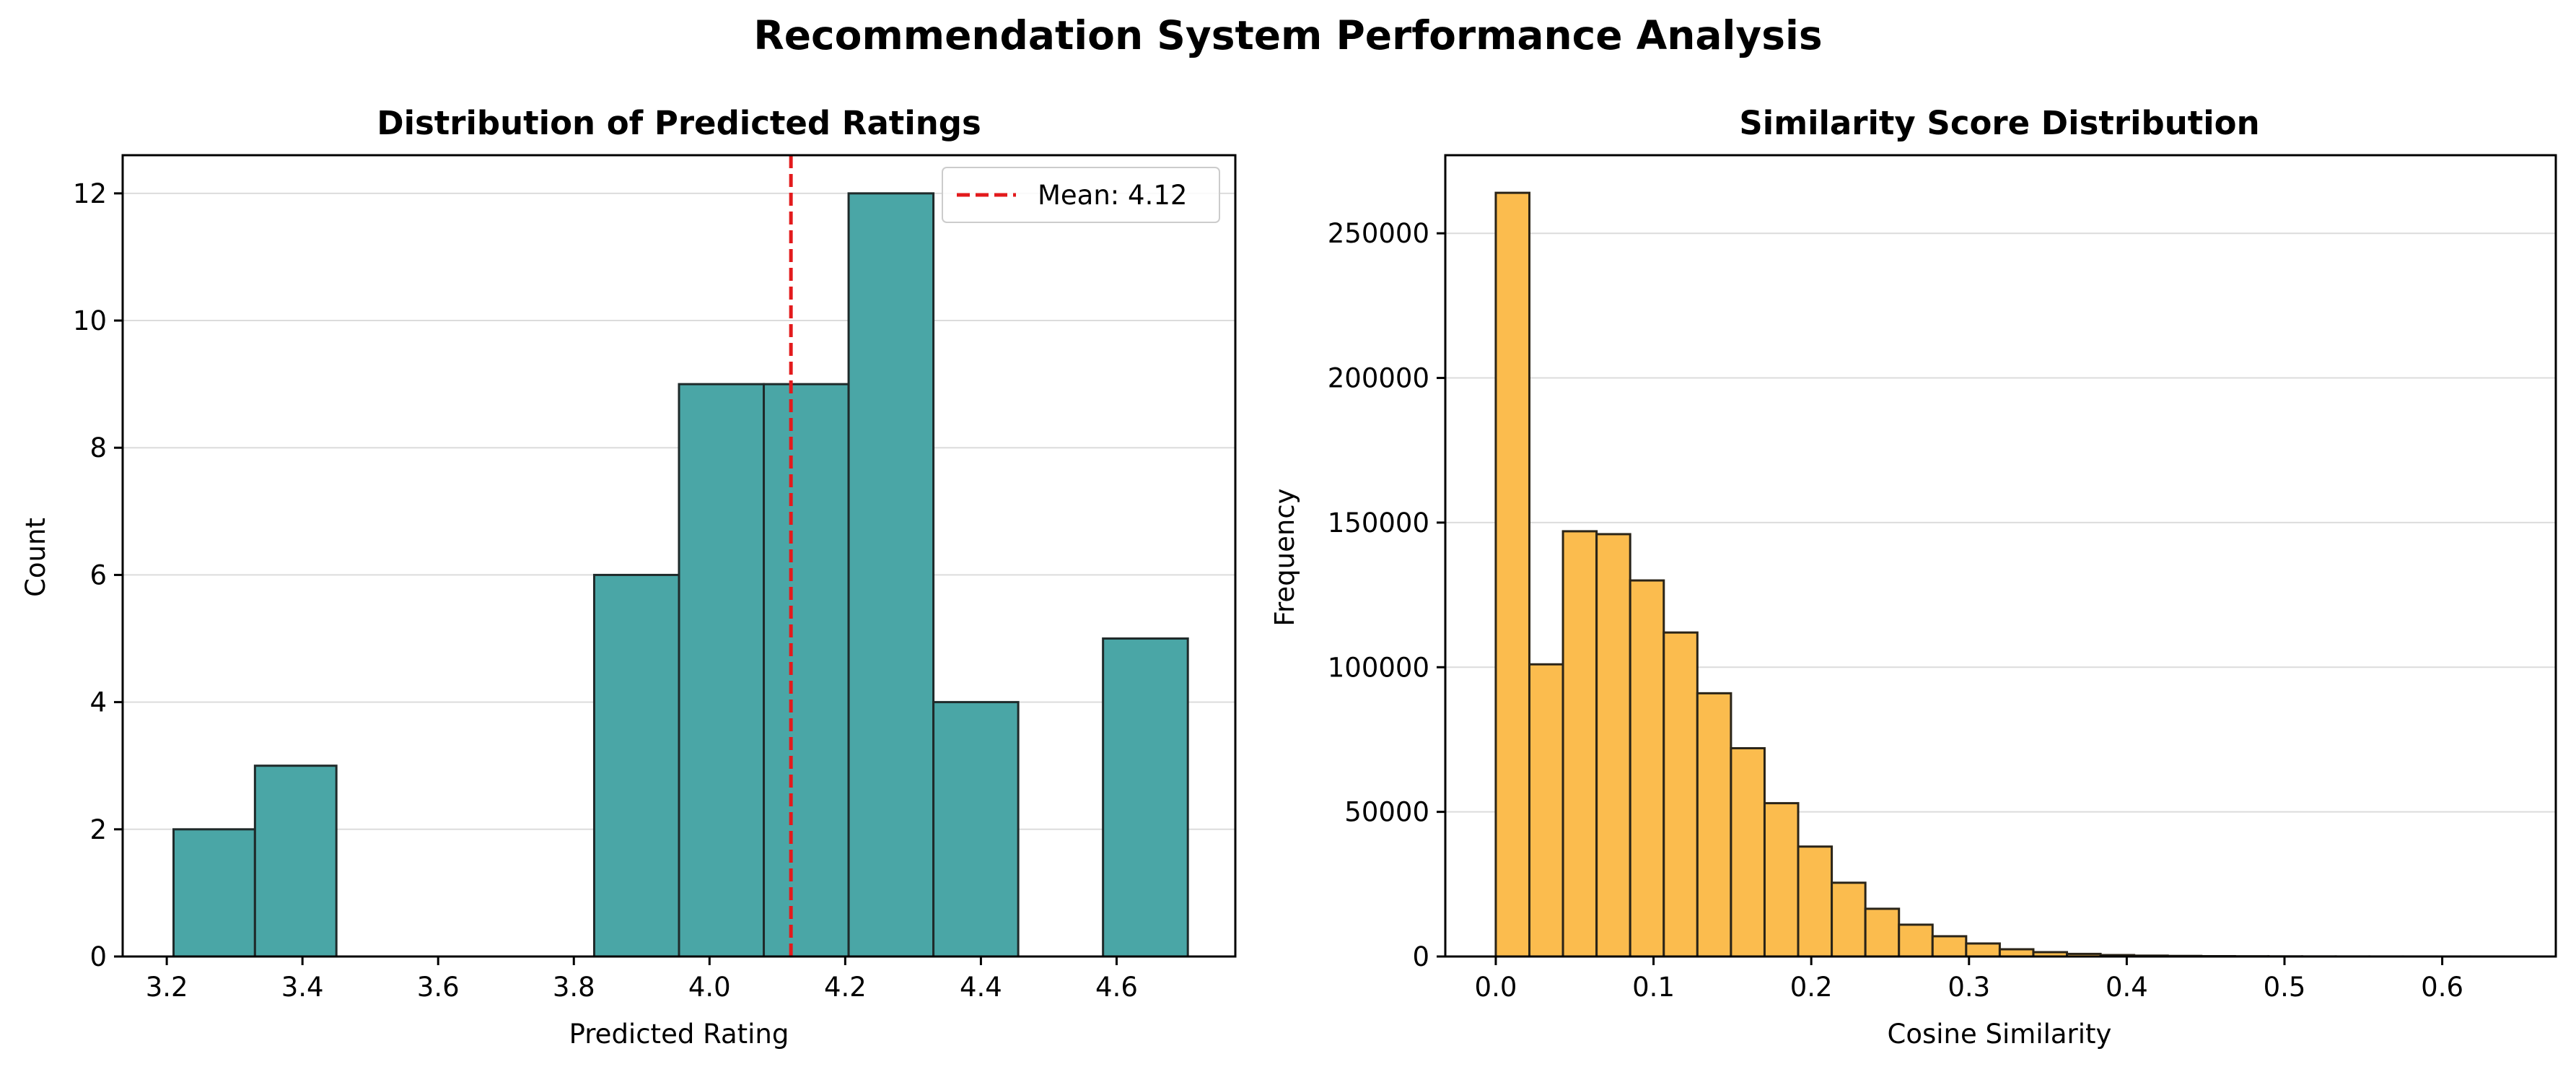  What do you see at coordinates (981, 987) in the screenshot?
I see `ratings-x-tick-label: 4.4` at bounding box center [981, 987].